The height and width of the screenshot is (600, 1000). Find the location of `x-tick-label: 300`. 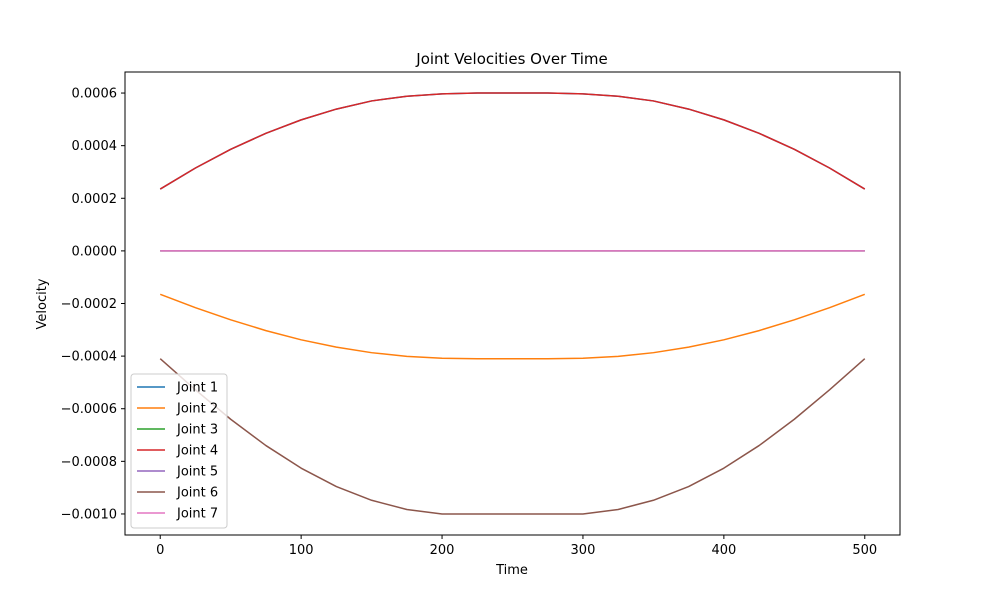

x-tick-label: 300 is located at coordinates (583, 550).